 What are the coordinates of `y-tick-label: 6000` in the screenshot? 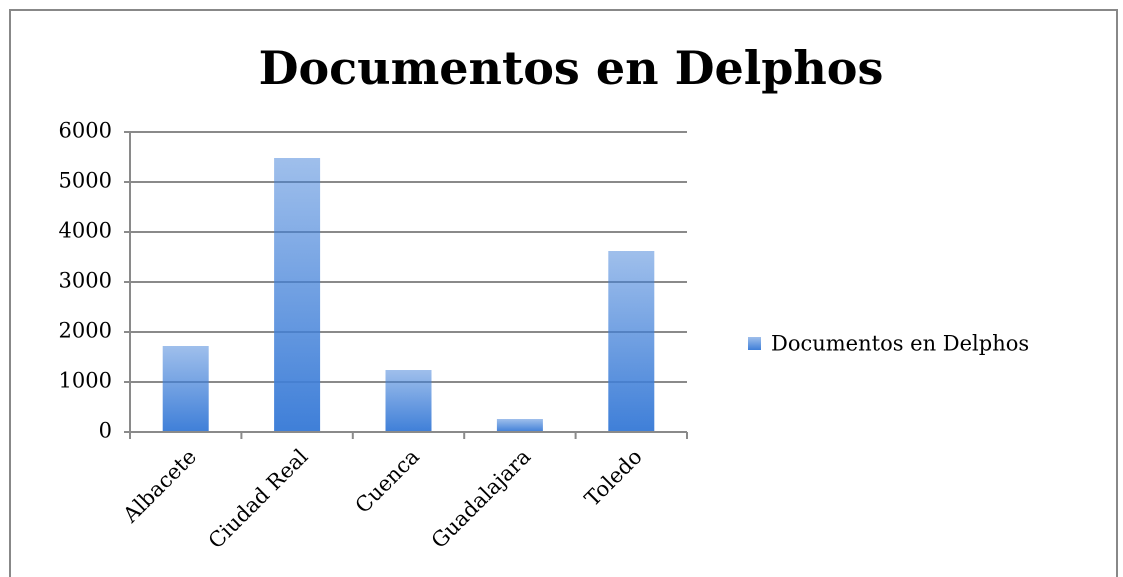 It's located at (85, 131).